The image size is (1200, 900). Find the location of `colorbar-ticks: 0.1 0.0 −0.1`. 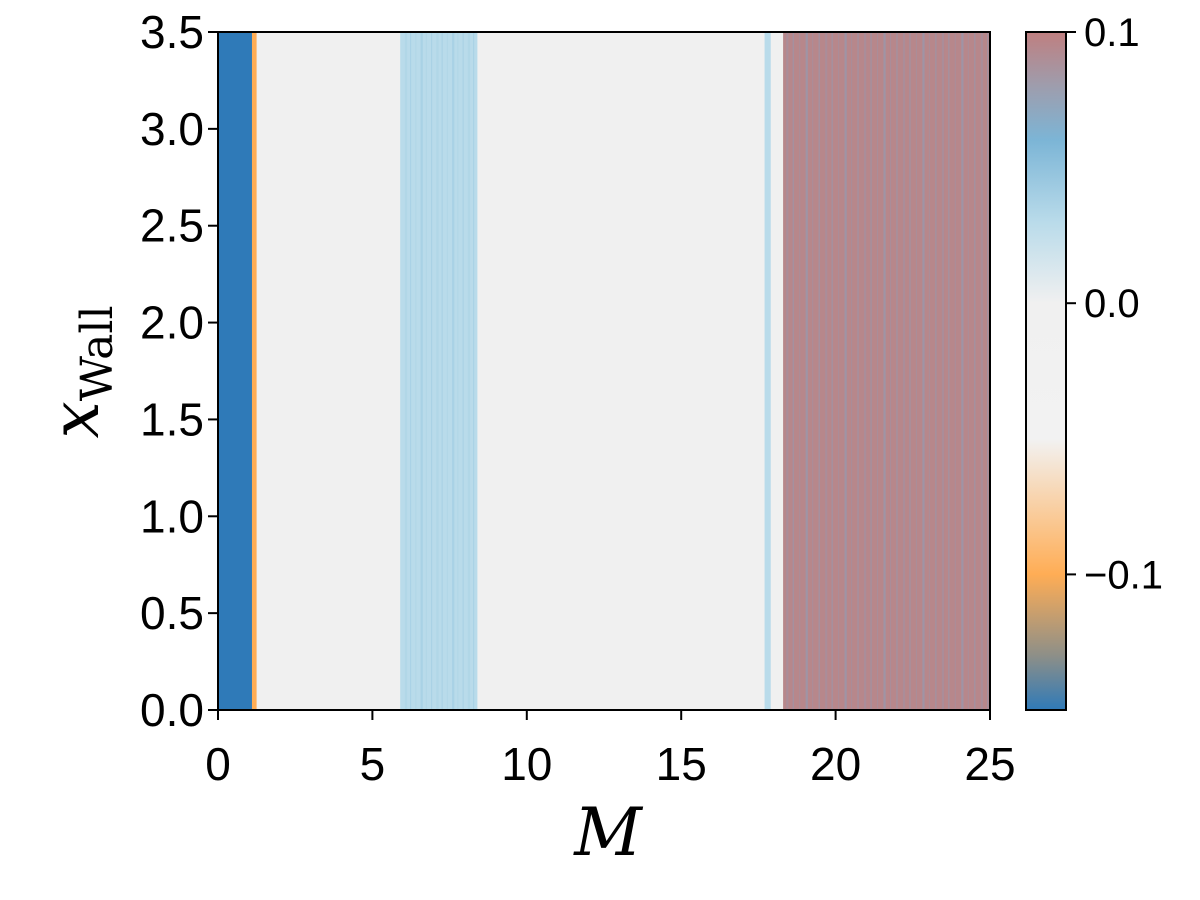

colorbar-ticks: 0.1 0.0 −0.1 is located at coordinates (1114, 304).